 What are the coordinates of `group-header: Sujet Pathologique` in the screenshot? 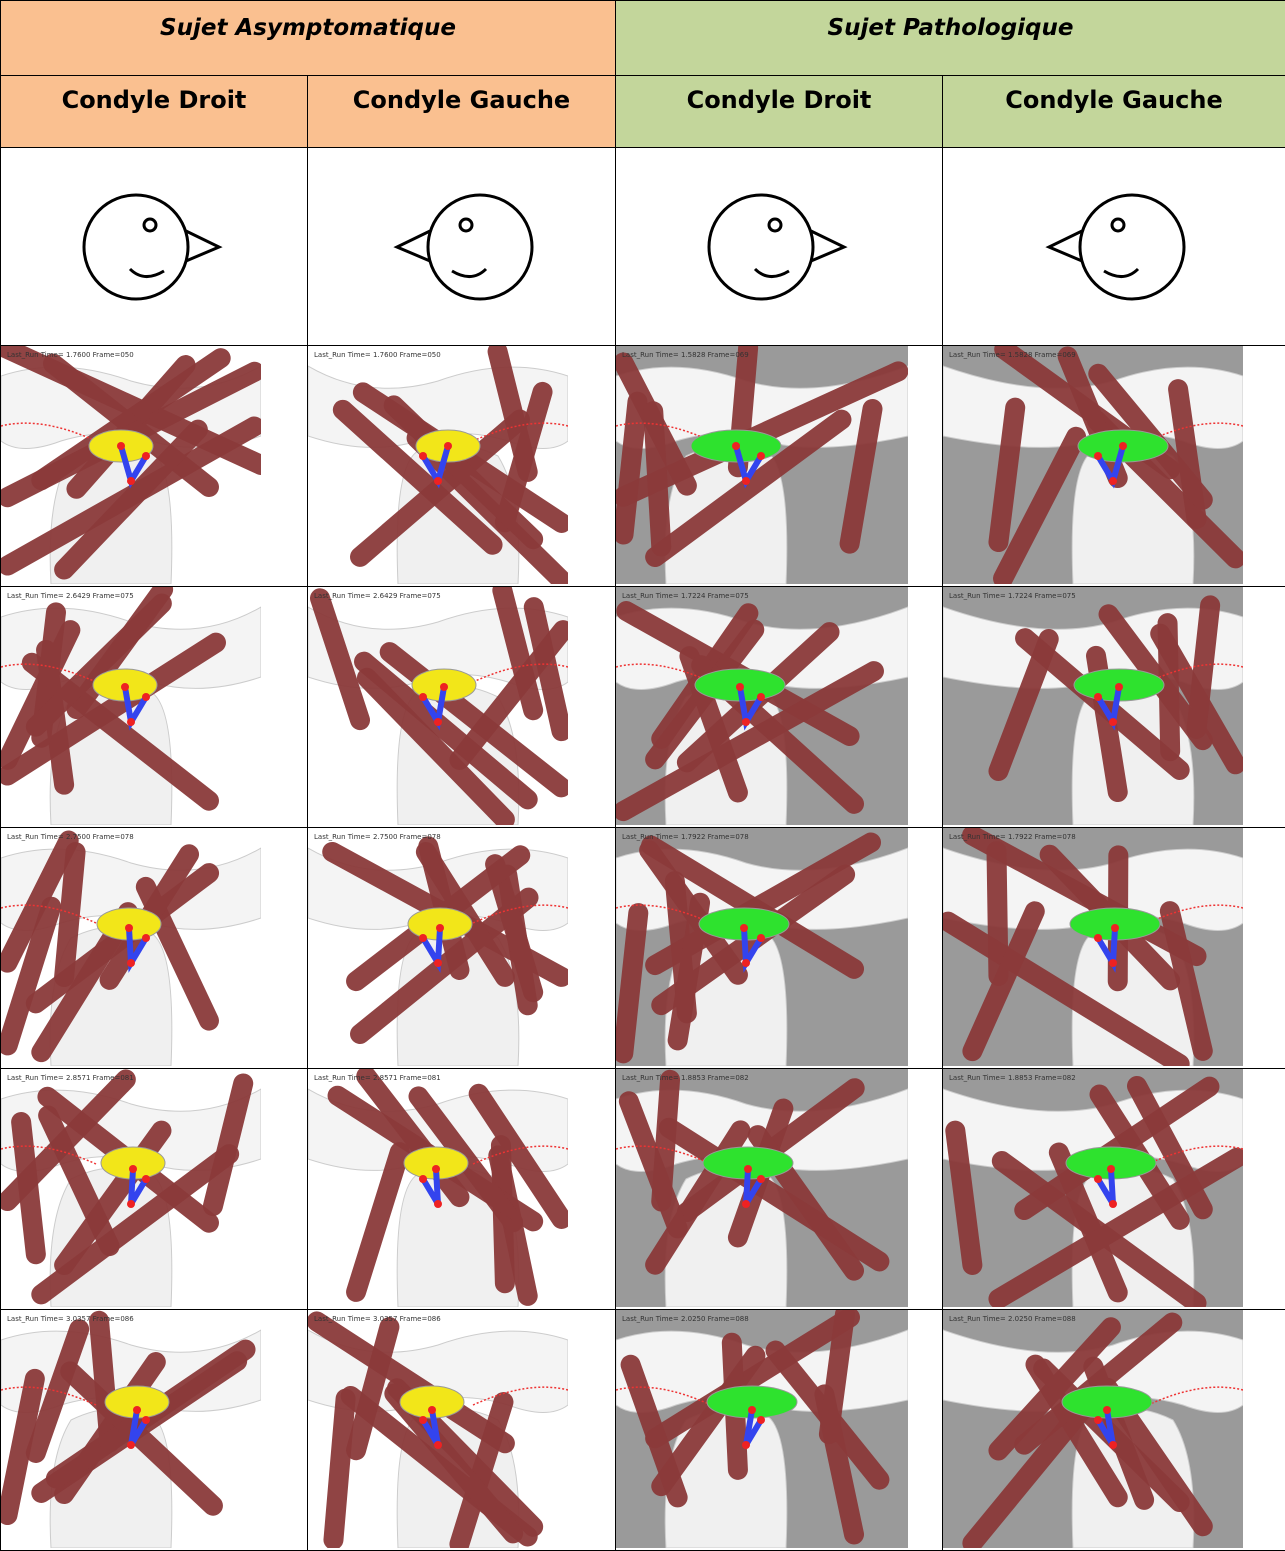 It's located at (950, 38).